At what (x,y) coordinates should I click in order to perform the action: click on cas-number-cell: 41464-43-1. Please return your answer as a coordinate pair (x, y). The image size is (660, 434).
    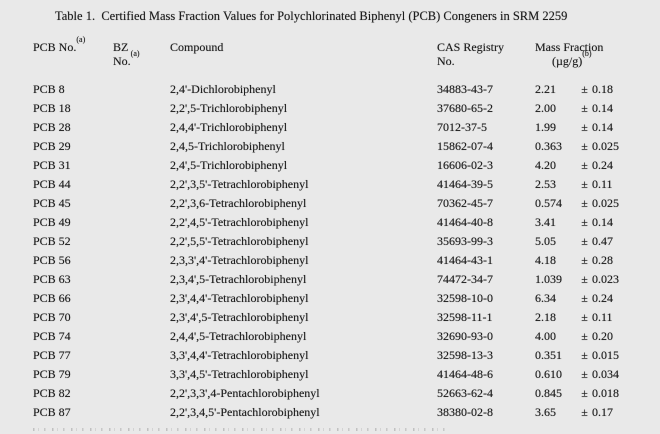
    Looking at the image, I should click on (465, 260).